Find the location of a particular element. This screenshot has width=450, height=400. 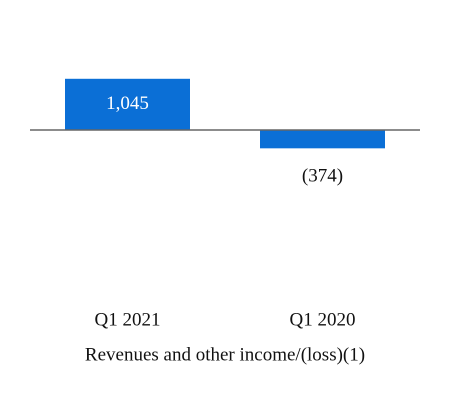

value-label: 1,045 is located at coordinates (127, 103).